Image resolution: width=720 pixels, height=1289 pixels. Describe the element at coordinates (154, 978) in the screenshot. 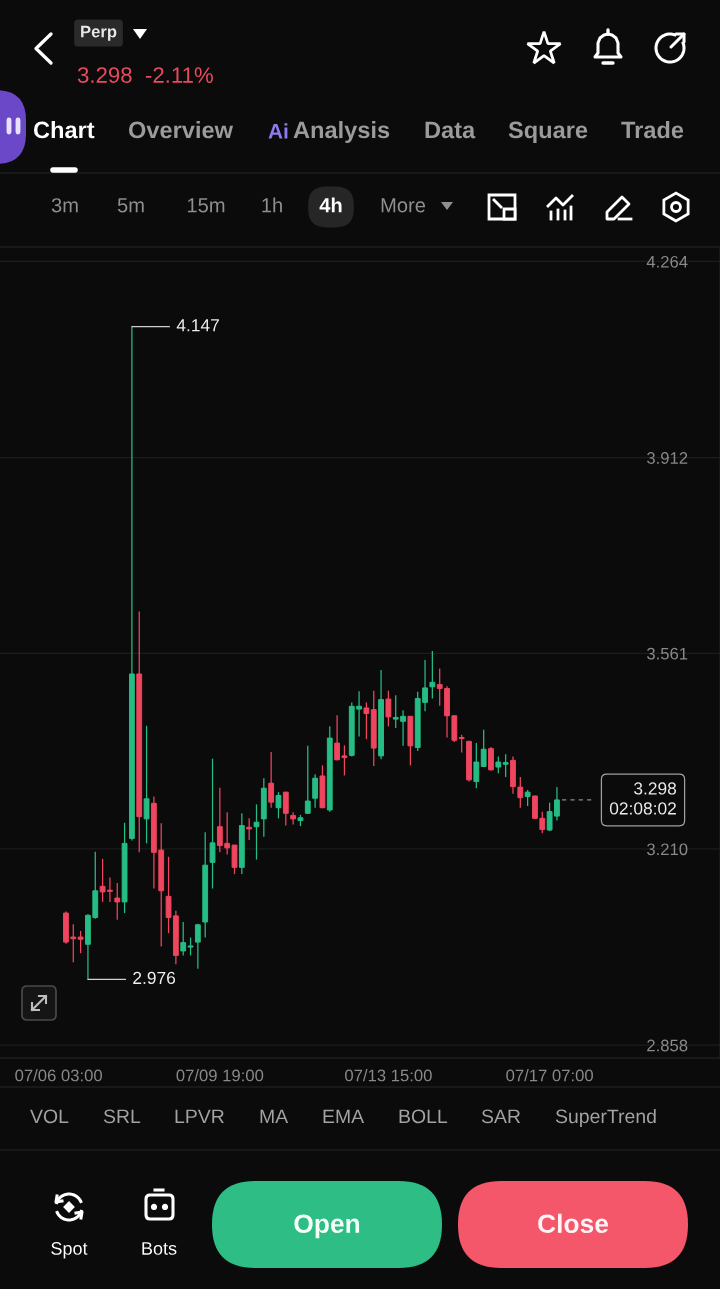

I see `annotation: 2.976` at that location.